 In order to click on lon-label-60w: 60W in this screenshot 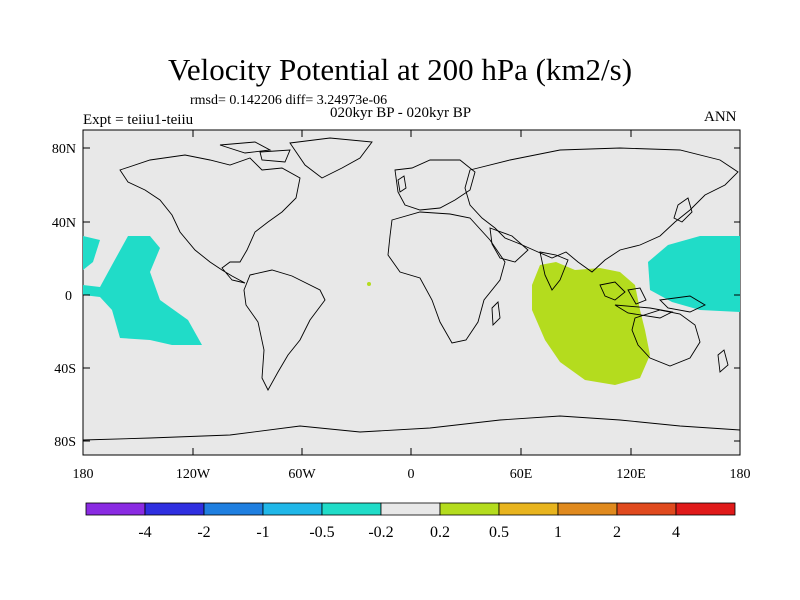, I will do `click(302, 474)`.